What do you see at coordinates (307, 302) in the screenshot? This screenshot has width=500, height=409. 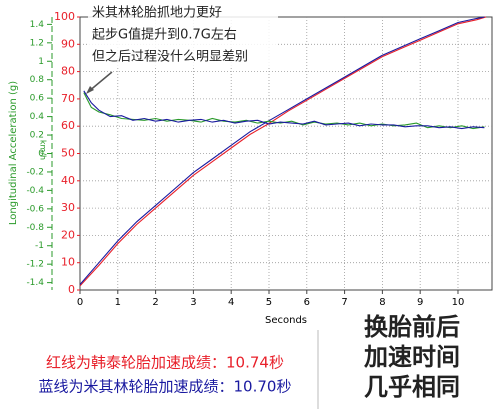 I see `x-tick-label: 6` at bounding box center [307, 302].